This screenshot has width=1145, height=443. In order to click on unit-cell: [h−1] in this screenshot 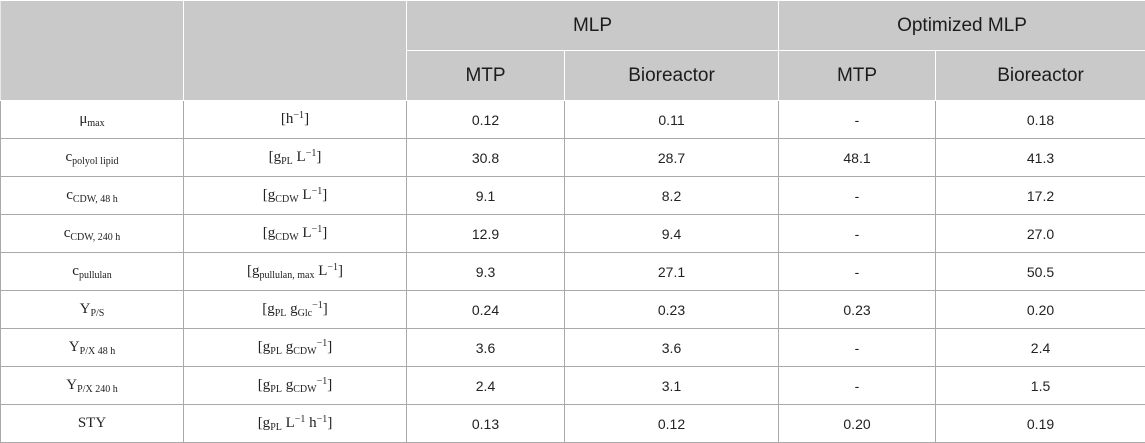, I will do `click(295, 120)`.